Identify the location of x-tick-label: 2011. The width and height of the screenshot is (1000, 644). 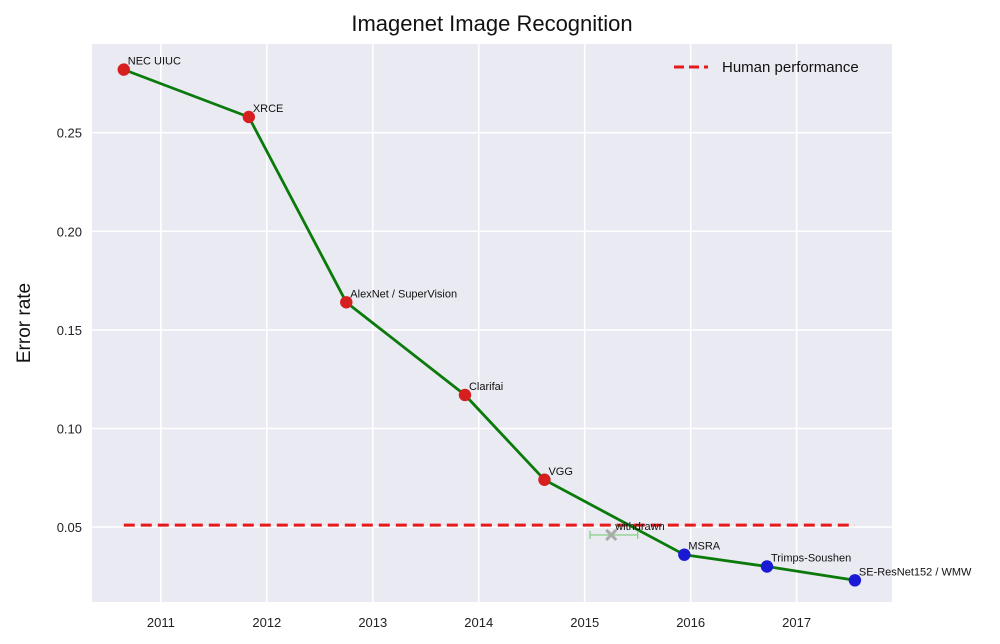
(161, 622).